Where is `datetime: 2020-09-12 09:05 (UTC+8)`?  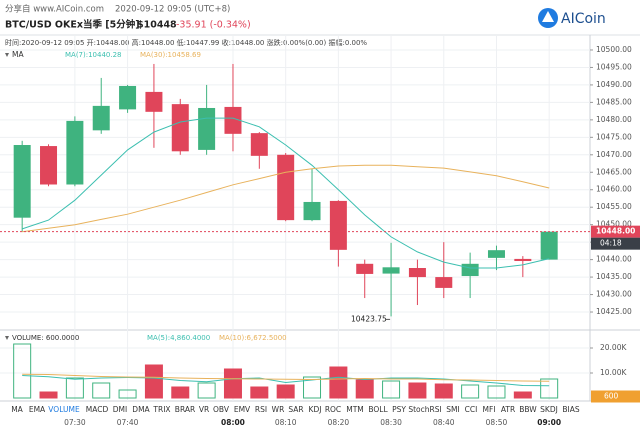
datetime: 2020-09-12 09:05 (UTC+8) is located at coordinates (172, 10).